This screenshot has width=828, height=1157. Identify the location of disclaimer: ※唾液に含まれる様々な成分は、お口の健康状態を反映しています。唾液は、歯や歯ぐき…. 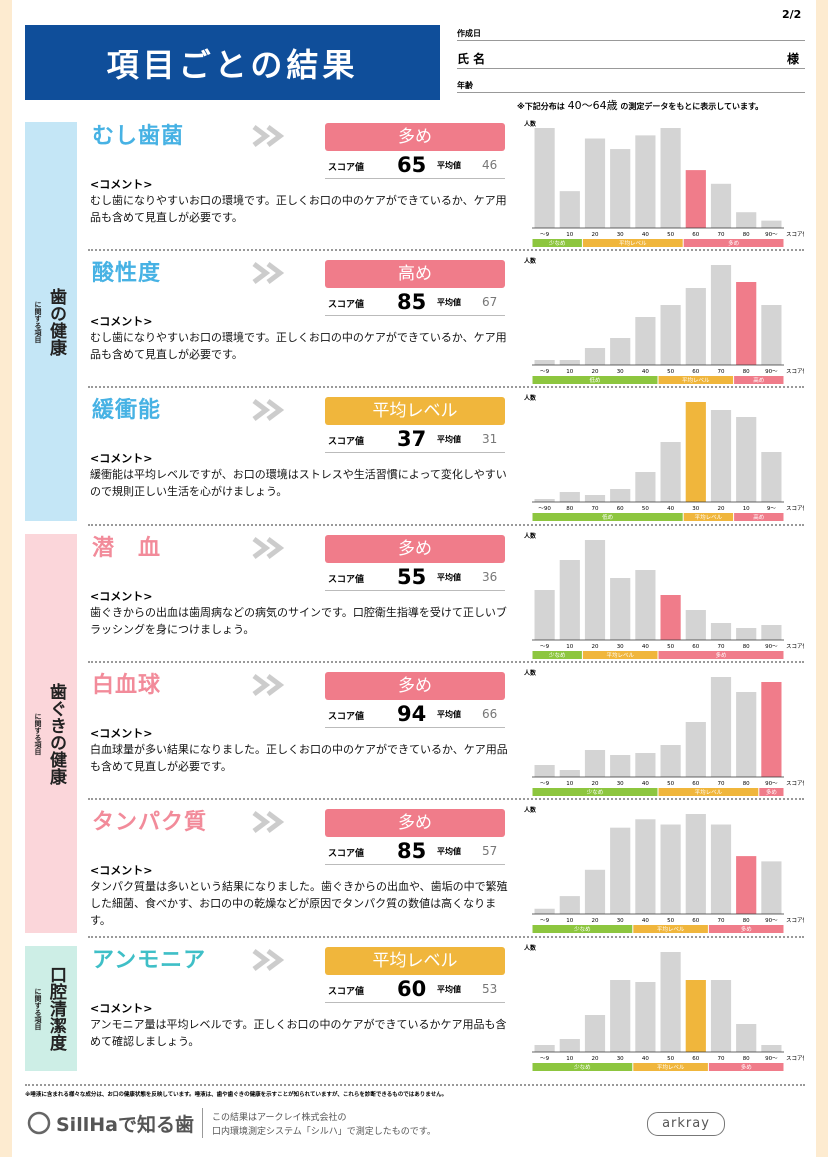
(236, 1095).